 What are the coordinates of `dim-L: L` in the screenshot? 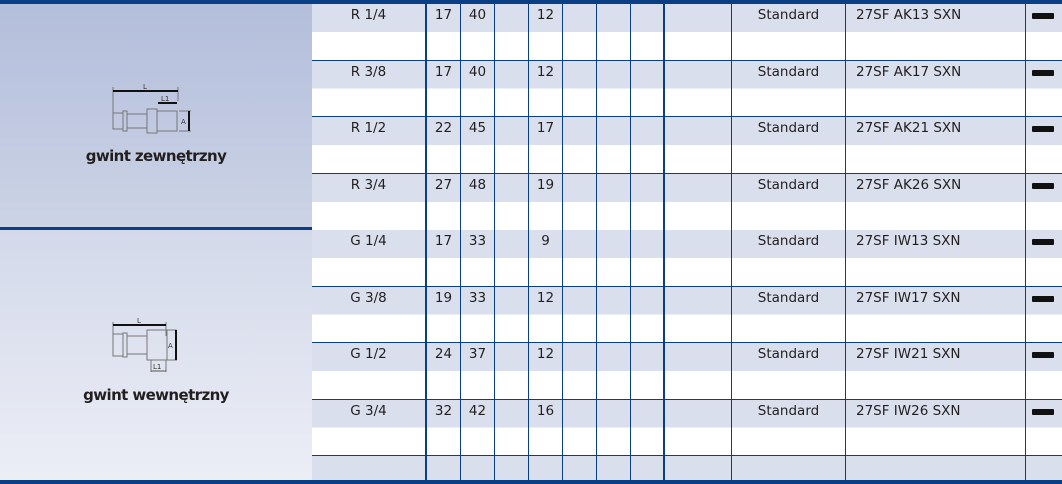 It's located at (145, 87).